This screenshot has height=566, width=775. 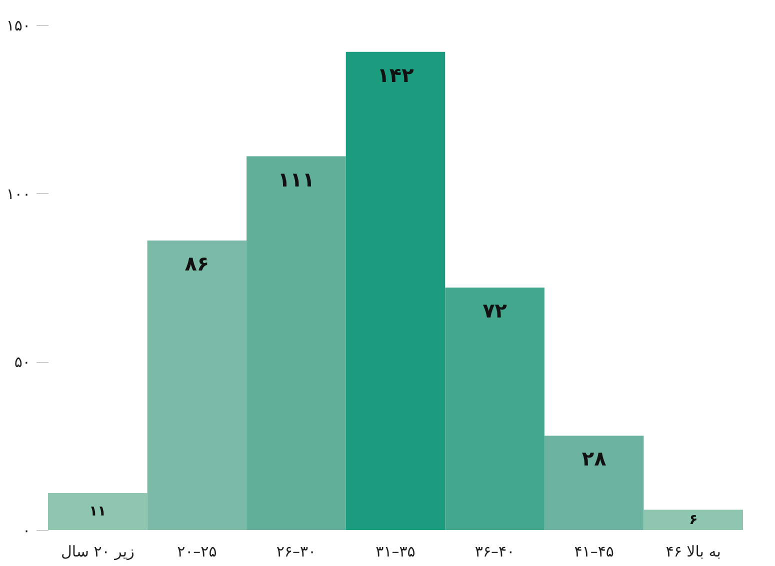 What do you see at coordinates (296, 179) in the screenshot?
I see `data-label: ۱۱۱` at bounding box center [296, 179].